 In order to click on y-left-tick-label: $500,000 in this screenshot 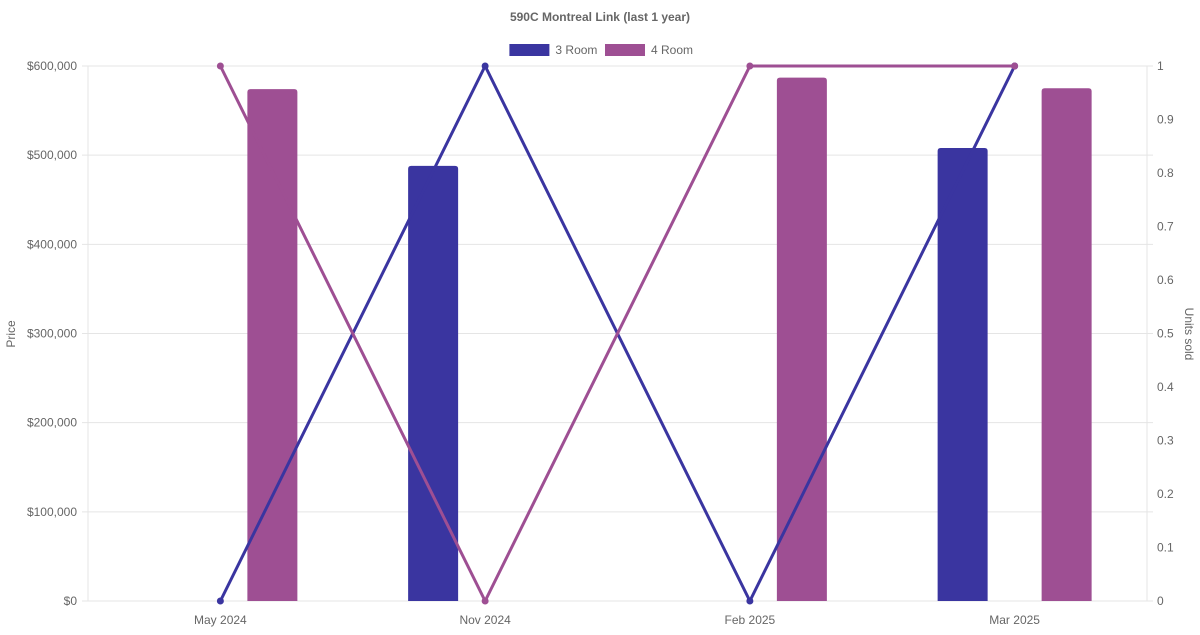, I will do `click(52, 155)`.